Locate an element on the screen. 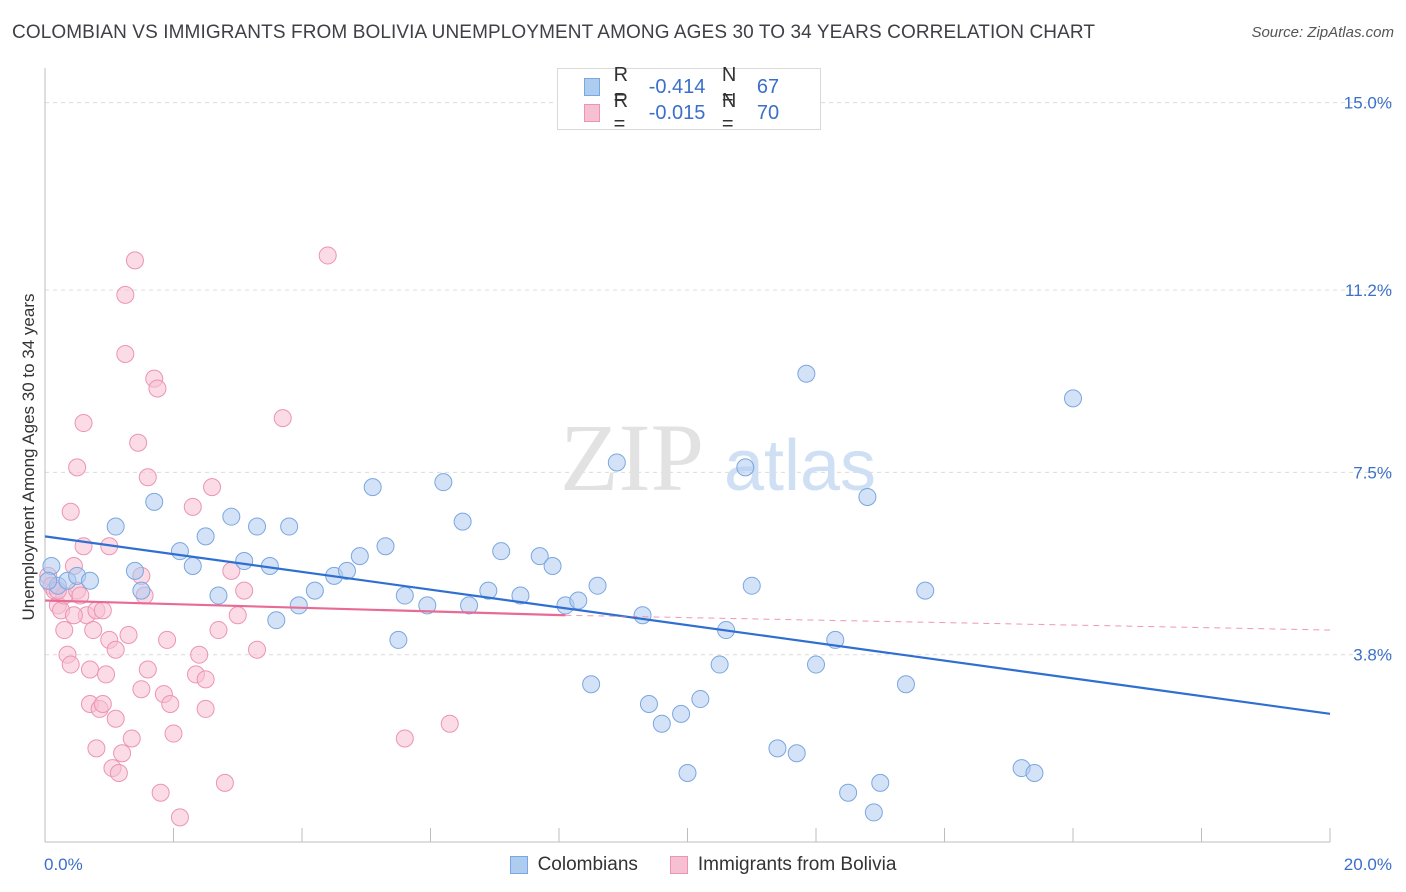 Image resolution: width=1406 pixels, height=892 pixels. trend-line-bolivia-extension is located at coordinates (948, 622).